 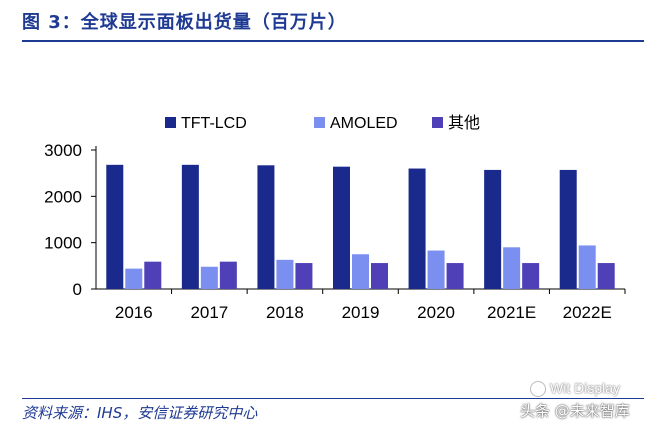 I want to click on bar-AMOLED-2020, so click(x=436, y=269).